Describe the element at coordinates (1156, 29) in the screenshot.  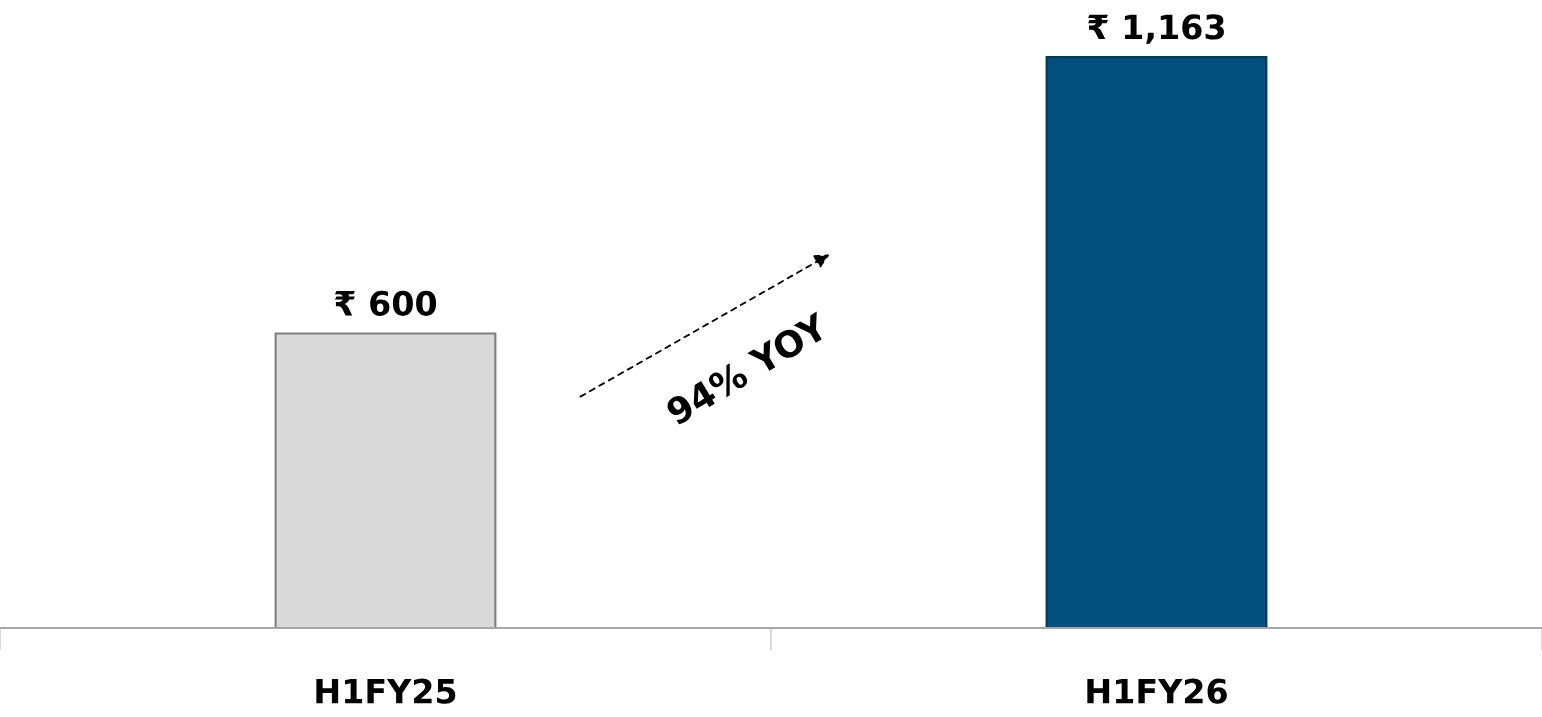
I see `data-label: ₹ 1,163` at that location.